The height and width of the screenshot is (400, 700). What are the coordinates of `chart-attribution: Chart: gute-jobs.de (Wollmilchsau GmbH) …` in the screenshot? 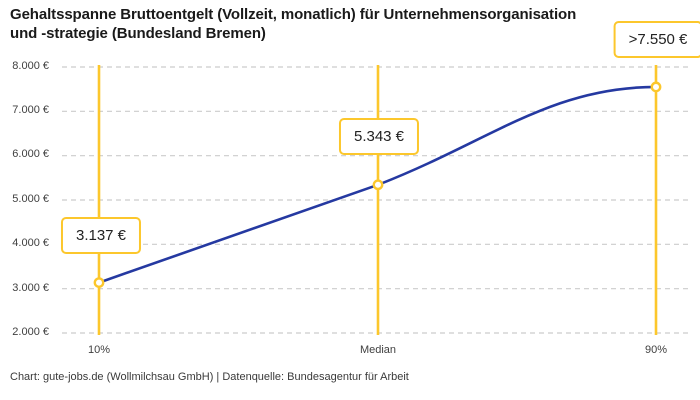 It's located at (209, 377).